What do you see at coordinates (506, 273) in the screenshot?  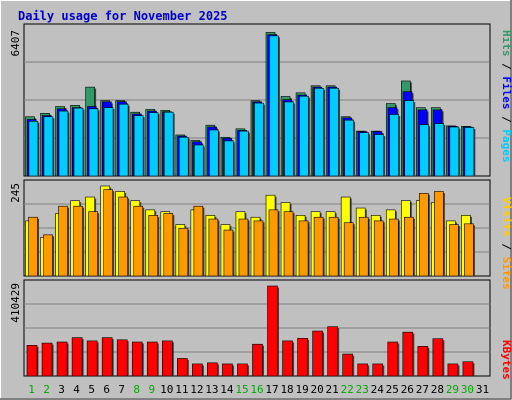 I see `legend-sites: Sites` at bounding box center [506, 273].